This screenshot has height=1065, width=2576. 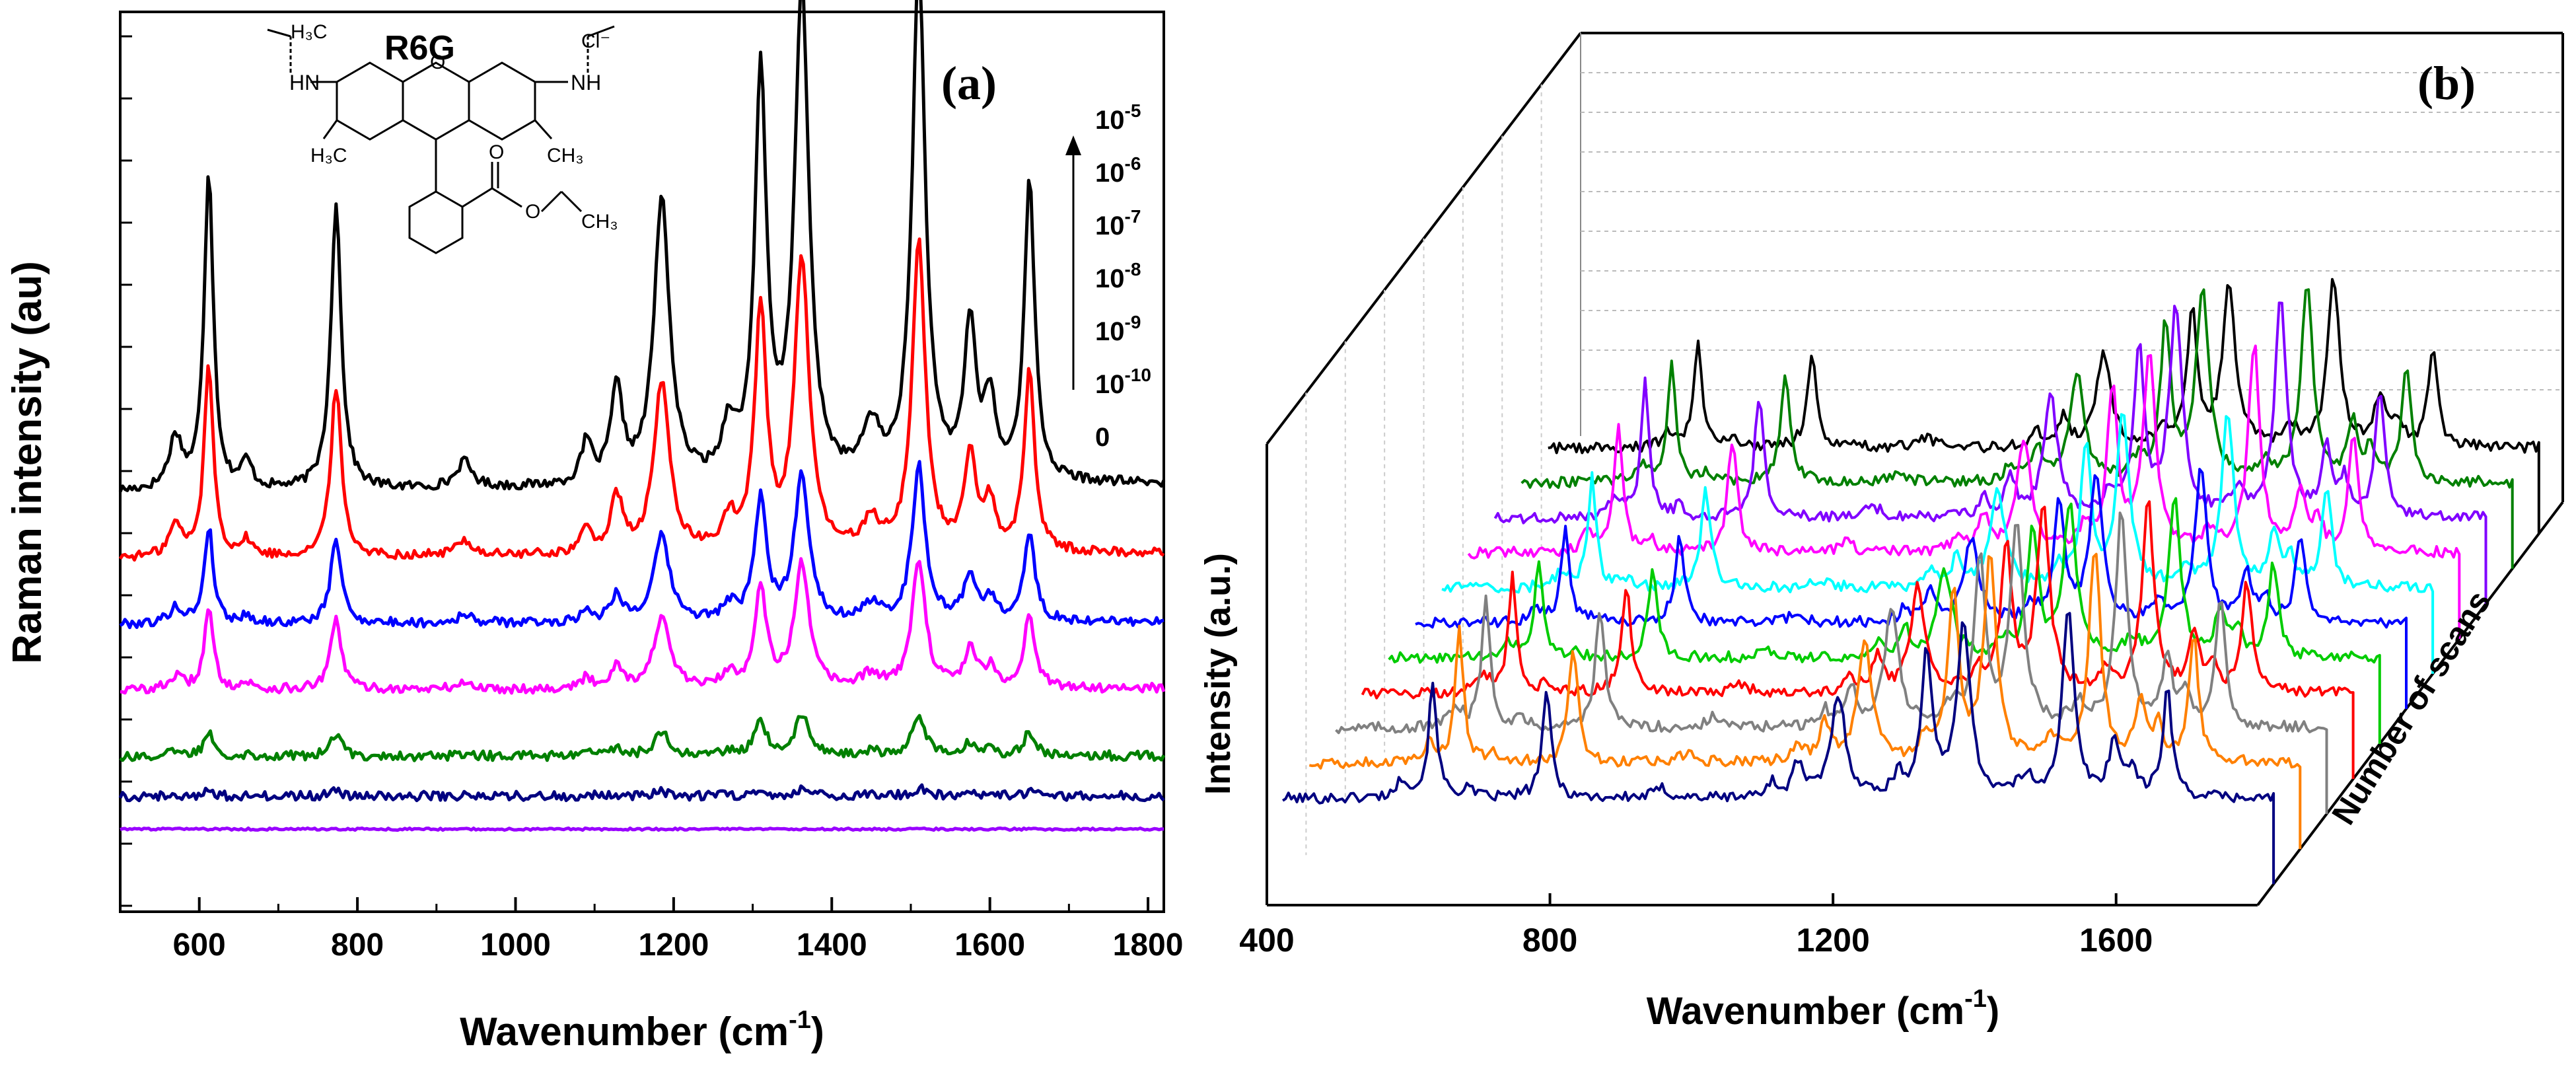 What do you see at coordinates (370, 101) in the screenshot?
I see `molecule-left-ring` at bounding box center [370, 101].